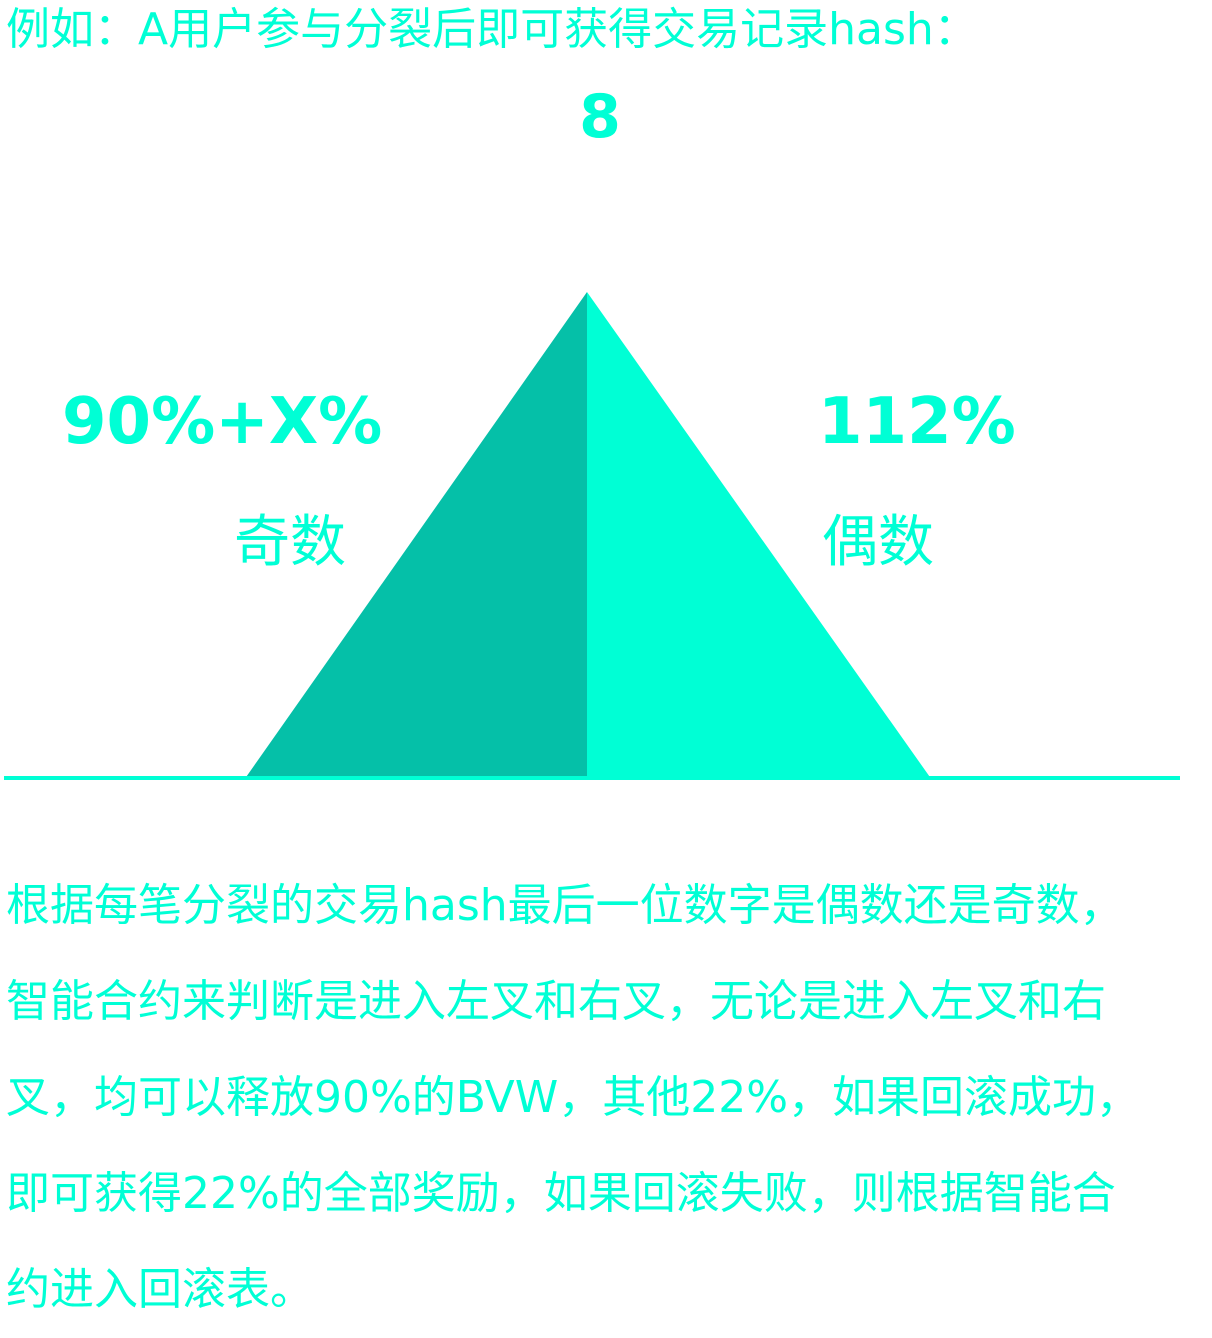  I want to click on baseline, so click(592, 778).